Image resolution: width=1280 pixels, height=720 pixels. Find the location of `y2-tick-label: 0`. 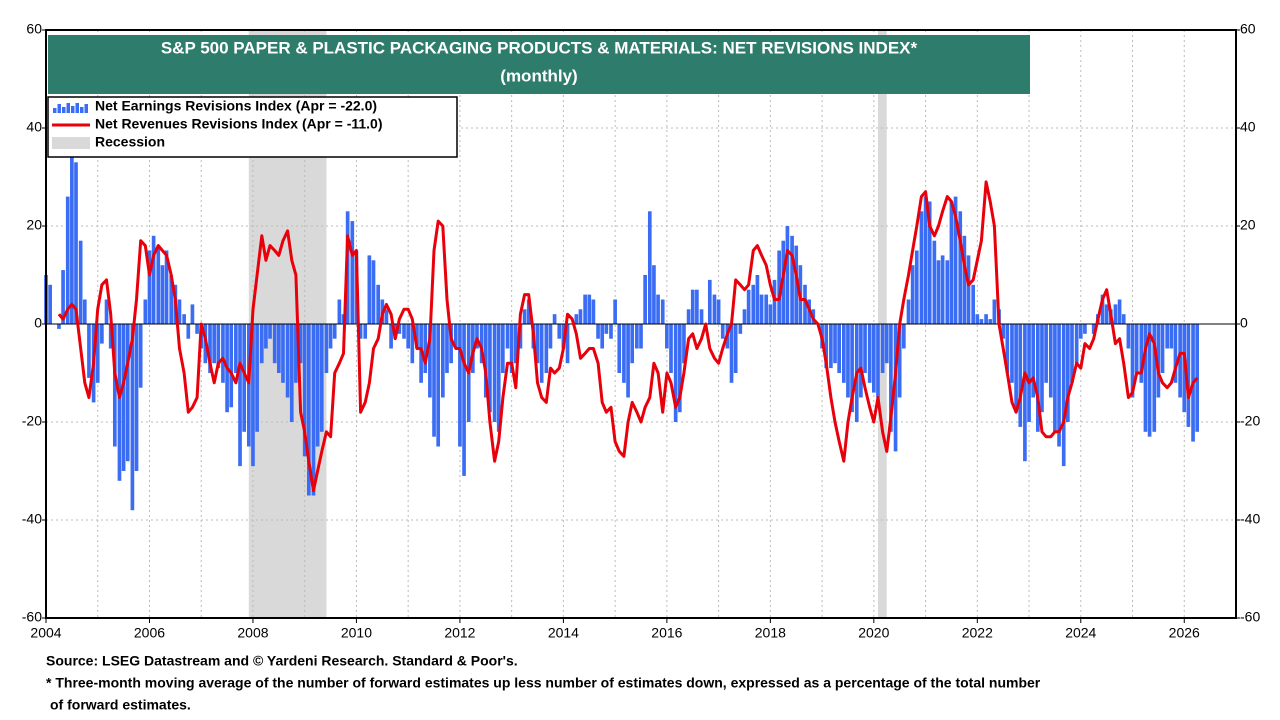

y2-tick-label: 0 is located at coordinates (1244, 323).